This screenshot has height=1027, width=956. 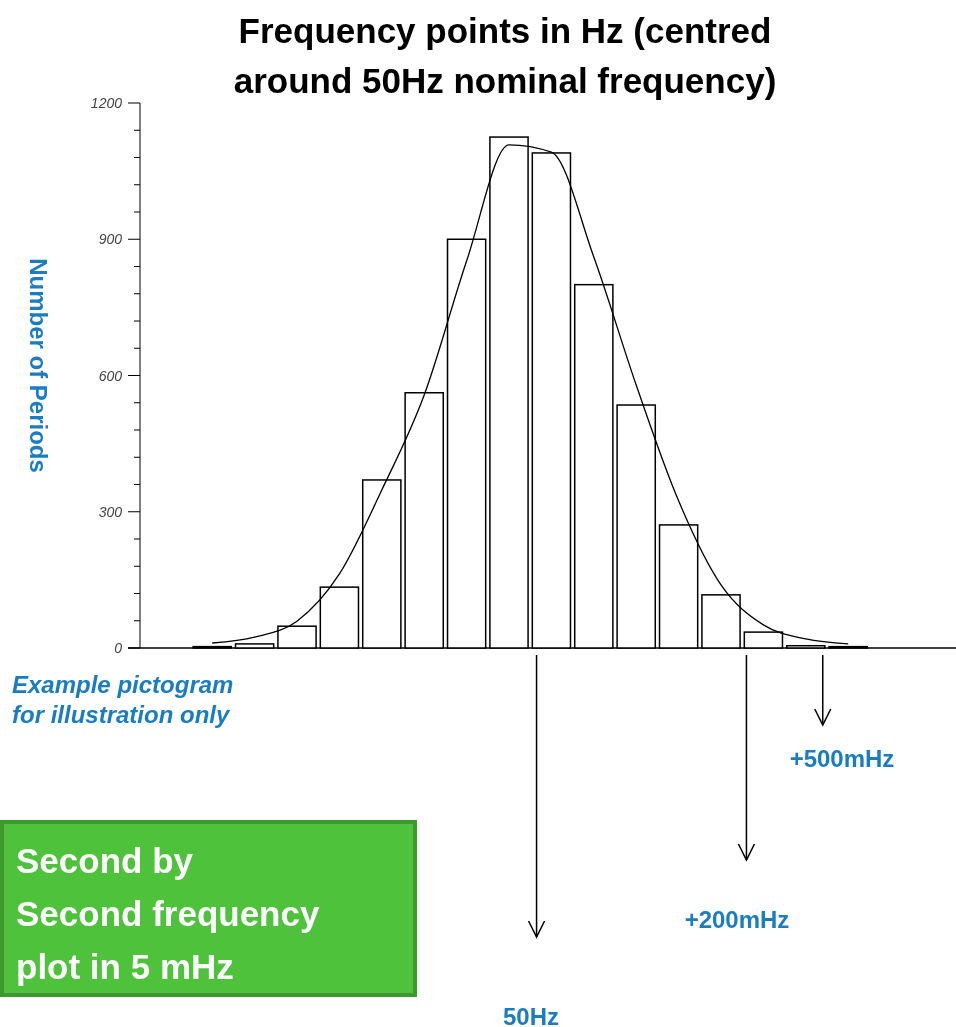 I want to click on text: Second by Second frequency plot in 5 mHz, so click(x=168, y=913).